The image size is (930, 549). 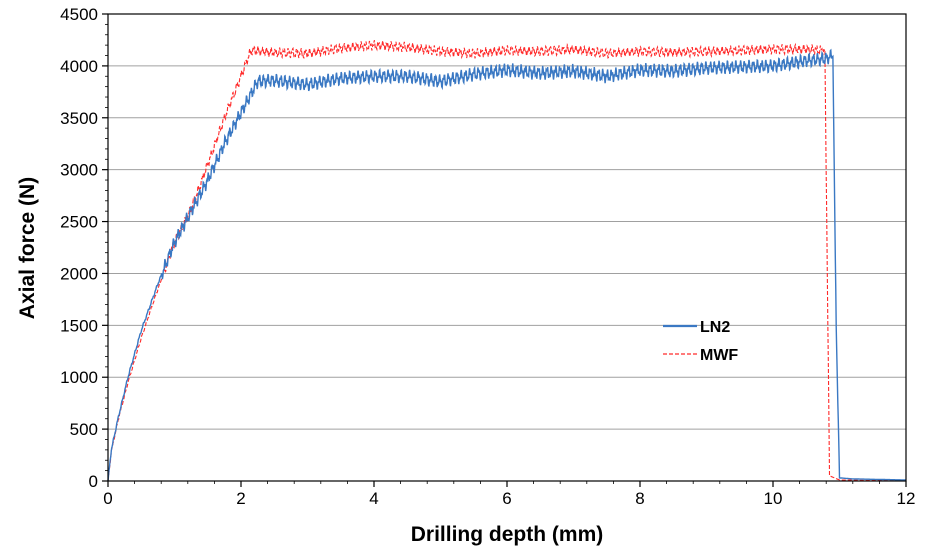 What do you see at coordinates (84, 248) in the screenshot?
I see `y-axis-ticks: 0 500 1000 1500 2000 2500 3000 3500 4000 4500` at bounding box center [84, 248].